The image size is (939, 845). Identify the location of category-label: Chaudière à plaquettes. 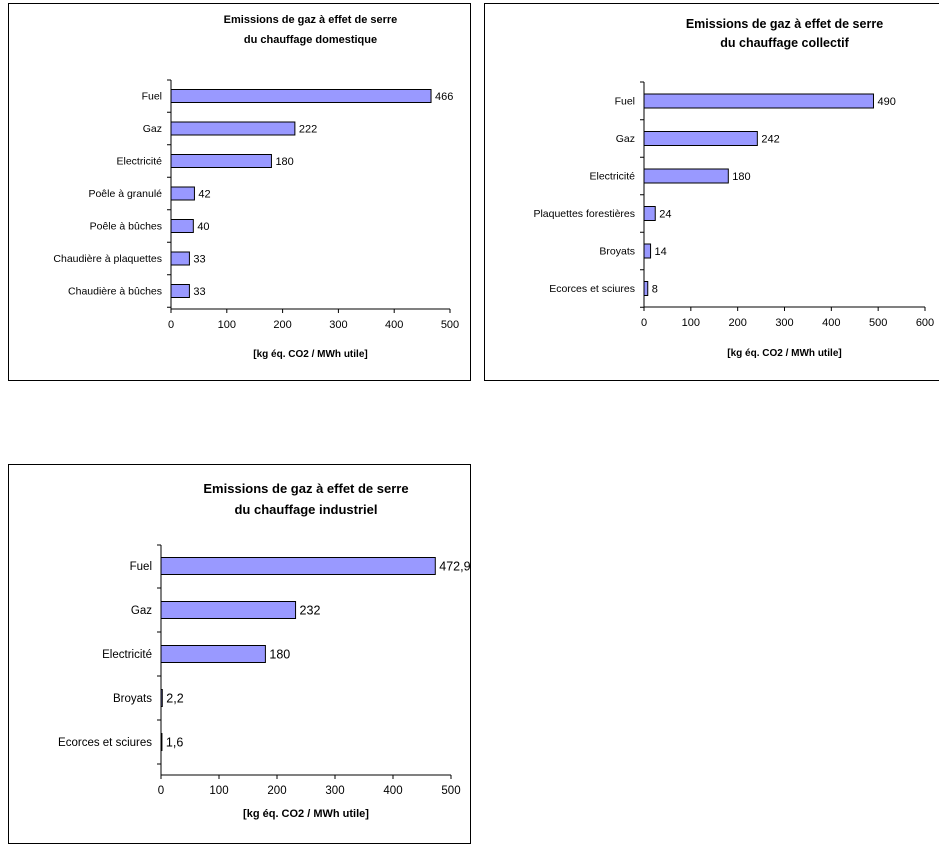
(107, 259).